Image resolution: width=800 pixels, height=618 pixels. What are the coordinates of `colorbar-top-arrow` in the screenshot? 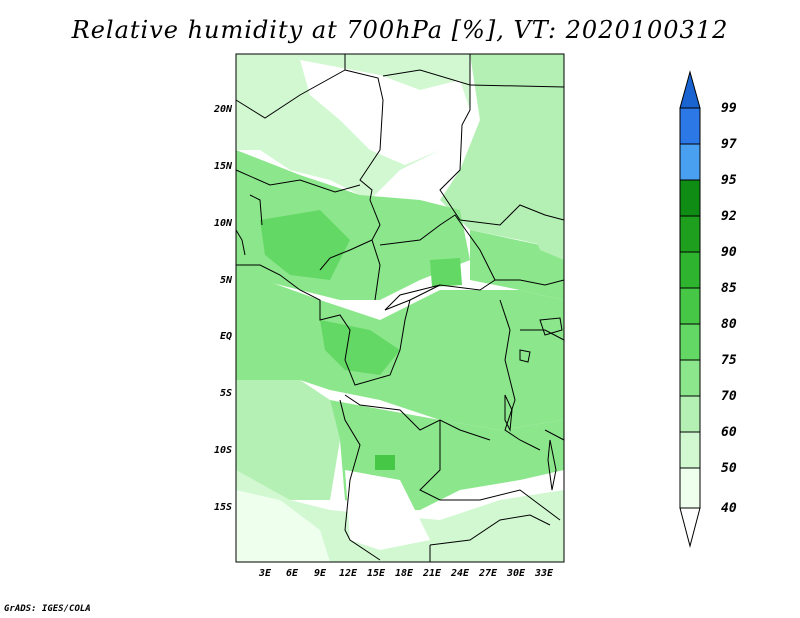 It's located at (690, 89).